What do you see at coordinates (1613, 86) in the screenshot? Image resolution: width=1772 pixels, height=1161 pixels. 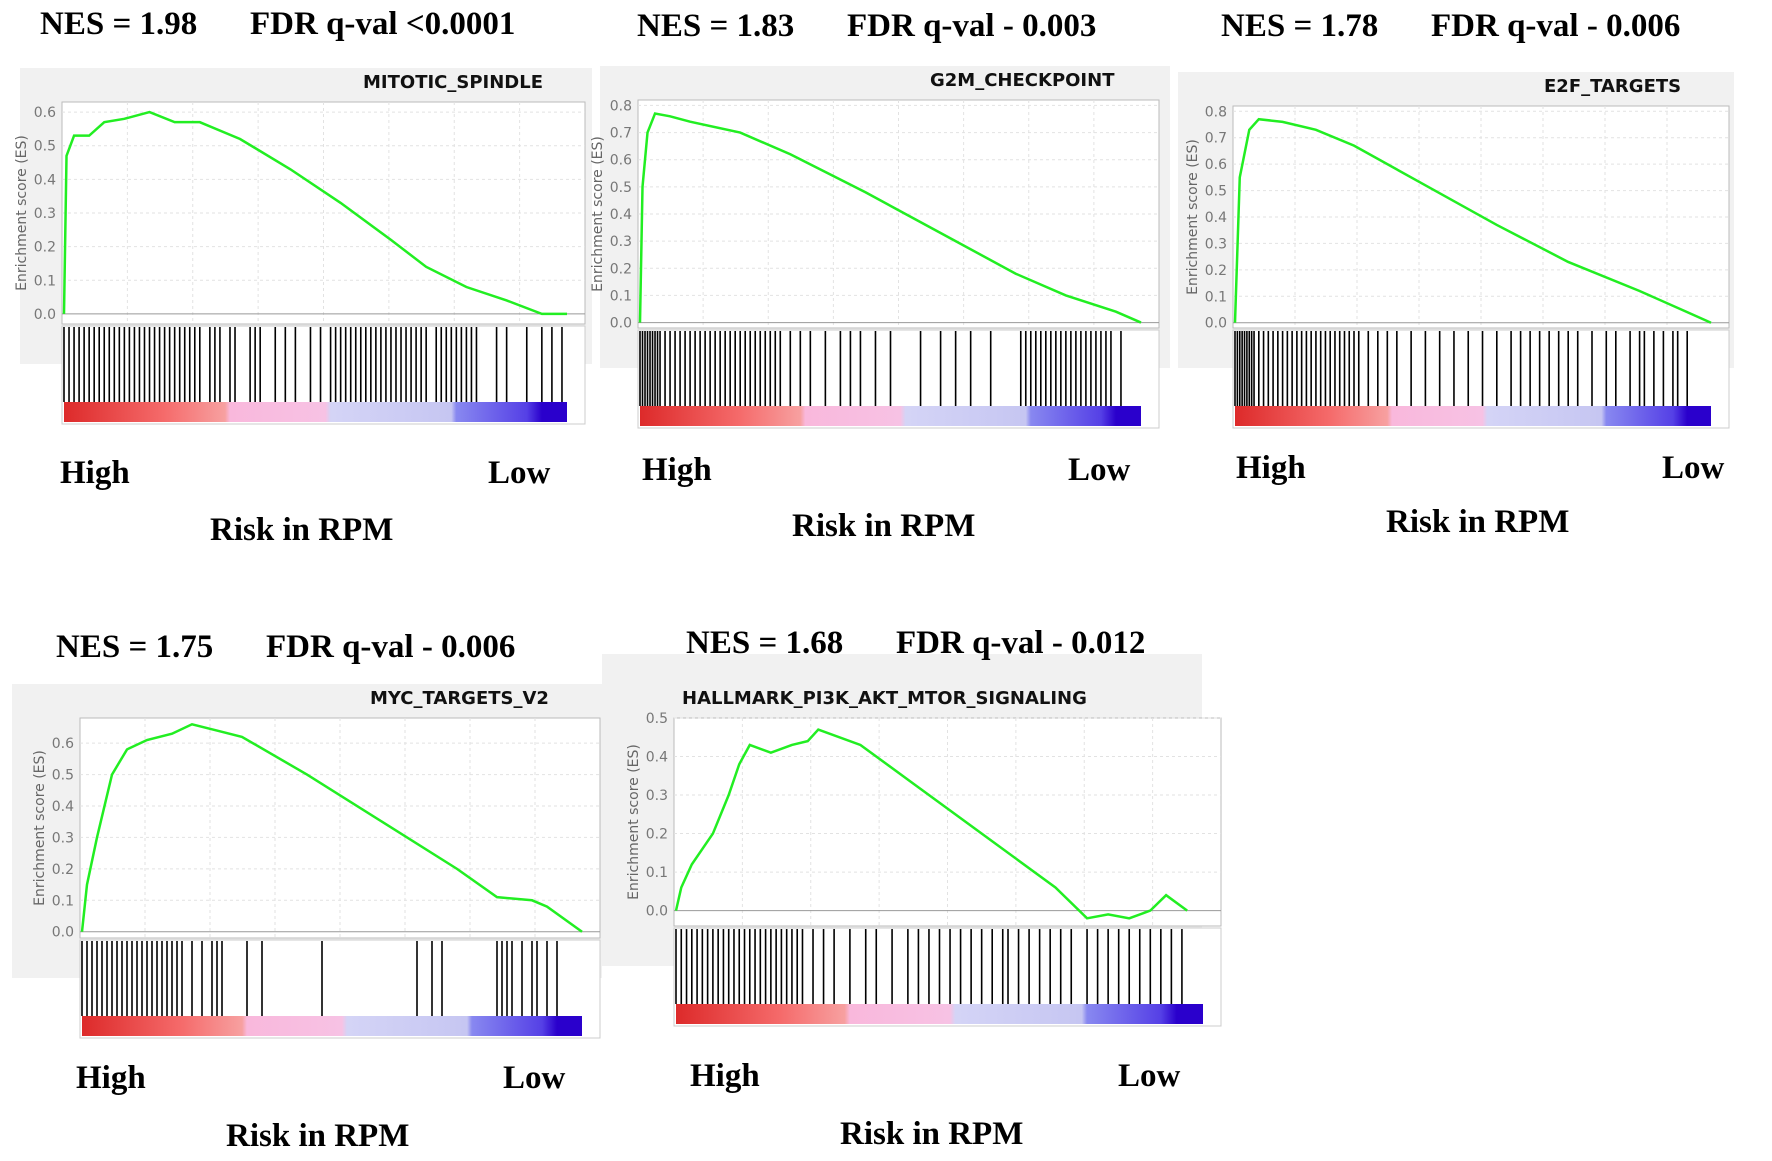 I see `gene-set-title: E2F_TARGETS` at bounding box center [1613, 86].